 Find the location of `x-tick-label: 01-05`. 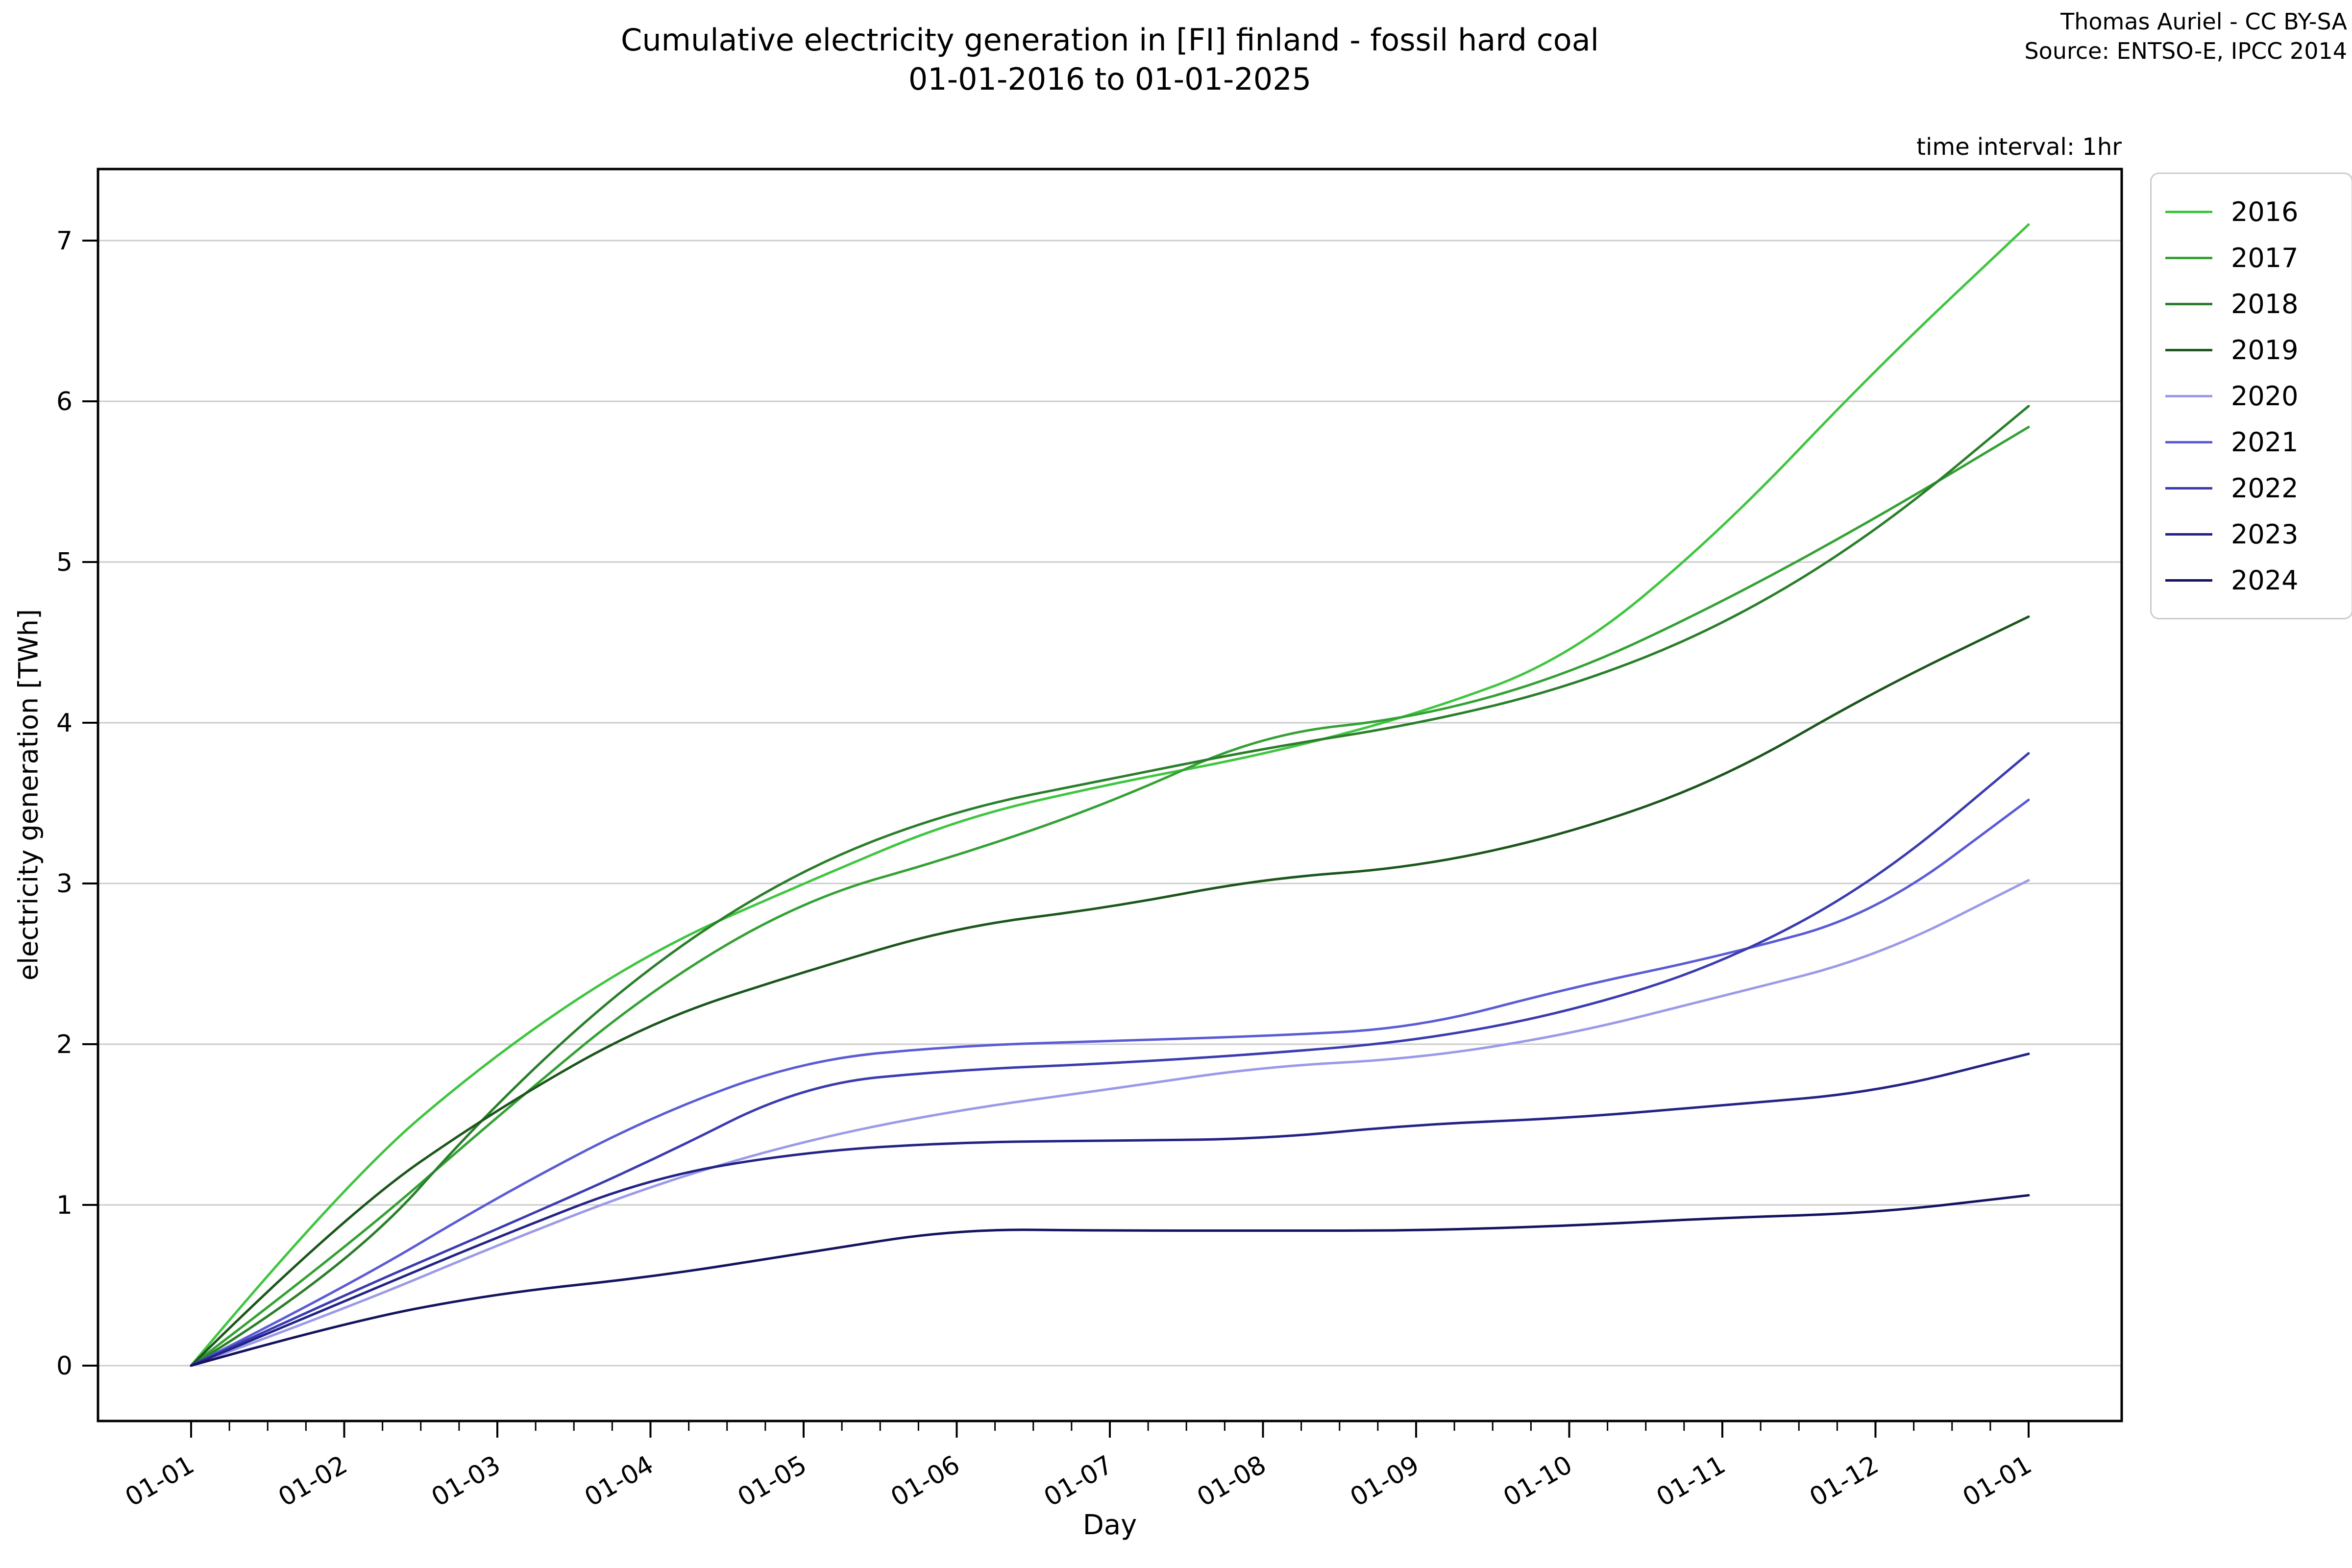

x-tick-label: 01-05 is located at coordinates (772, 1481).